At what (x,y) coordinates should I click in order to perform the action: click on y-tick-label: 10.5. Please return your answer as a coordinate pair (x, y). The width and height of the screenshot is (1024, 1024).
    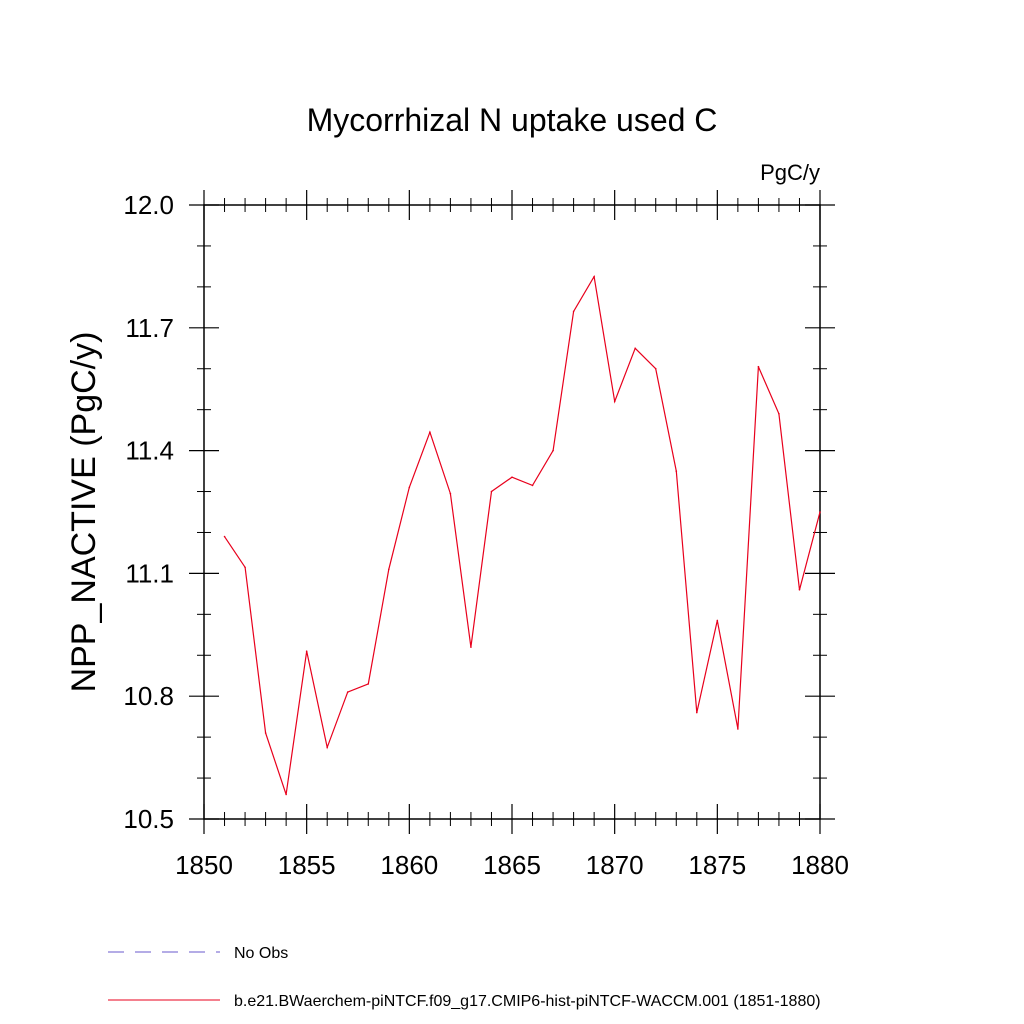
    Looking at the image, I should click on (148, 819).